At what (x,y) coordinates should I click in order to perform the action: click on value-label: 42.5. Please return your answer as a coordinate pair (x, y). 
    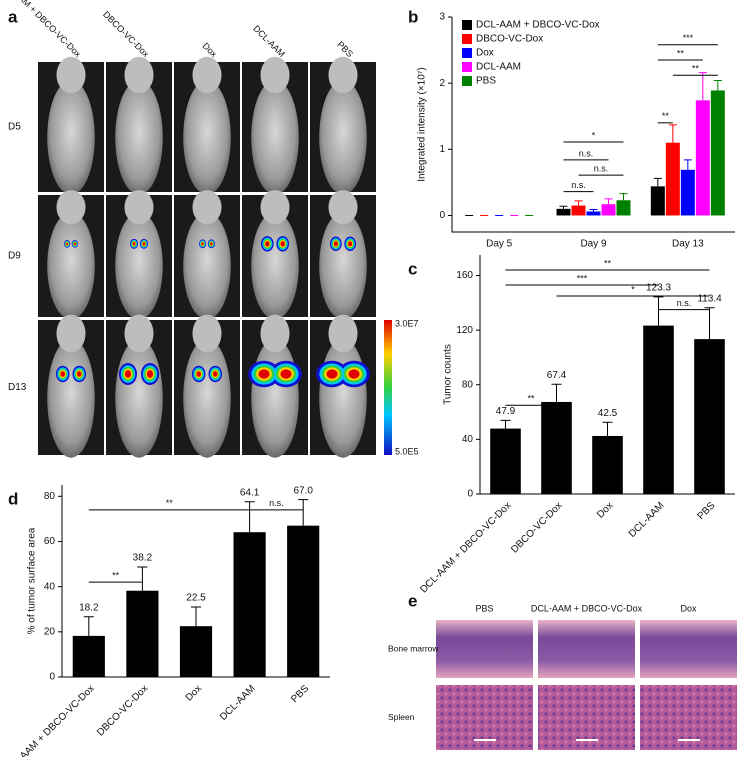
    Looking at the image, I should click on (608, 413).